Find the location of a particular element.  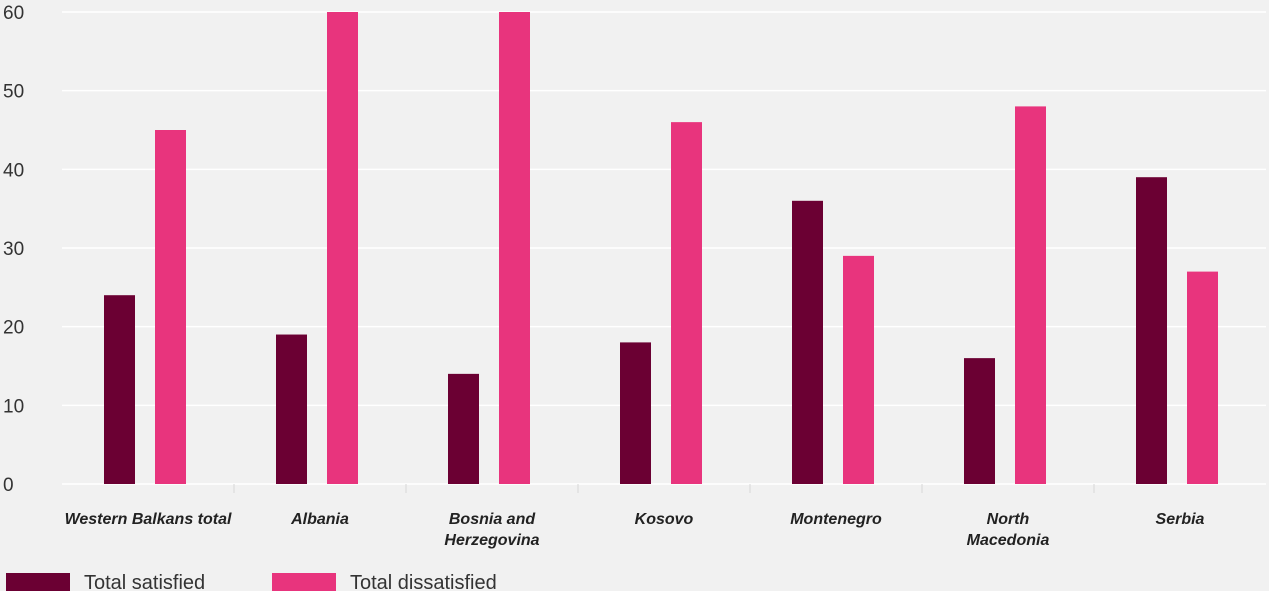

x-category-label: North Macedonia is located at coordinates (1008, 530).